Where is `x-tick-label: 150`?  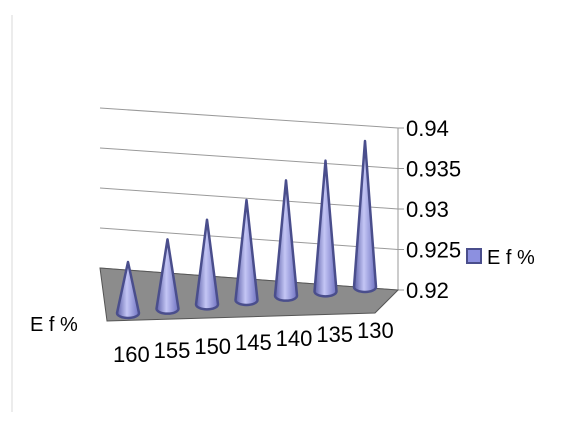
x-tick-label: 150 is located at coordinates (212, 346).